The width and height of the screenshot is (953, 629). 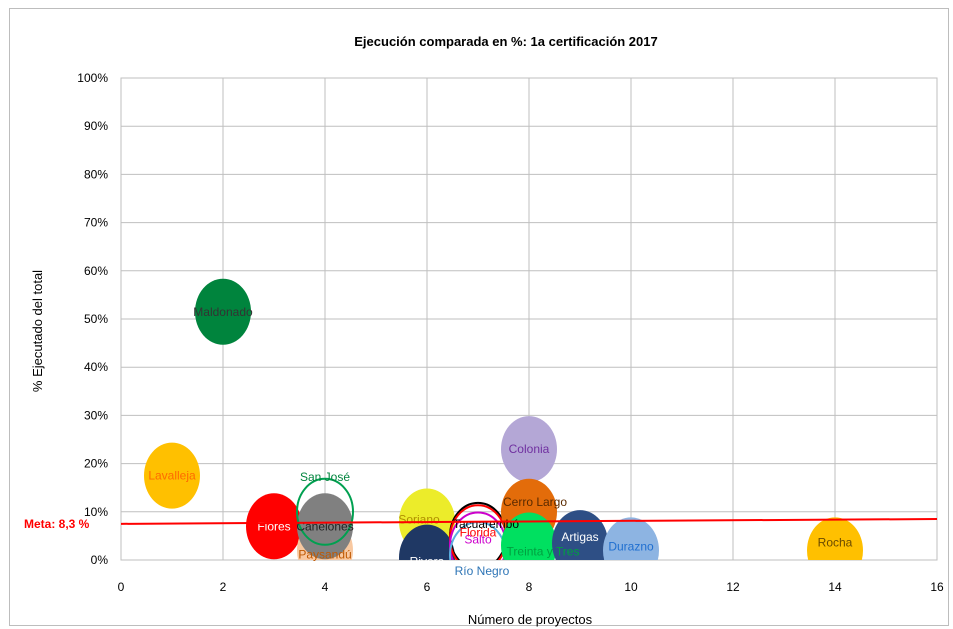 What do you see at coordinates (427, 562) in the screenshot?
I see `bubble-label-rivera: Rivera` at bounding box center [427, 562].